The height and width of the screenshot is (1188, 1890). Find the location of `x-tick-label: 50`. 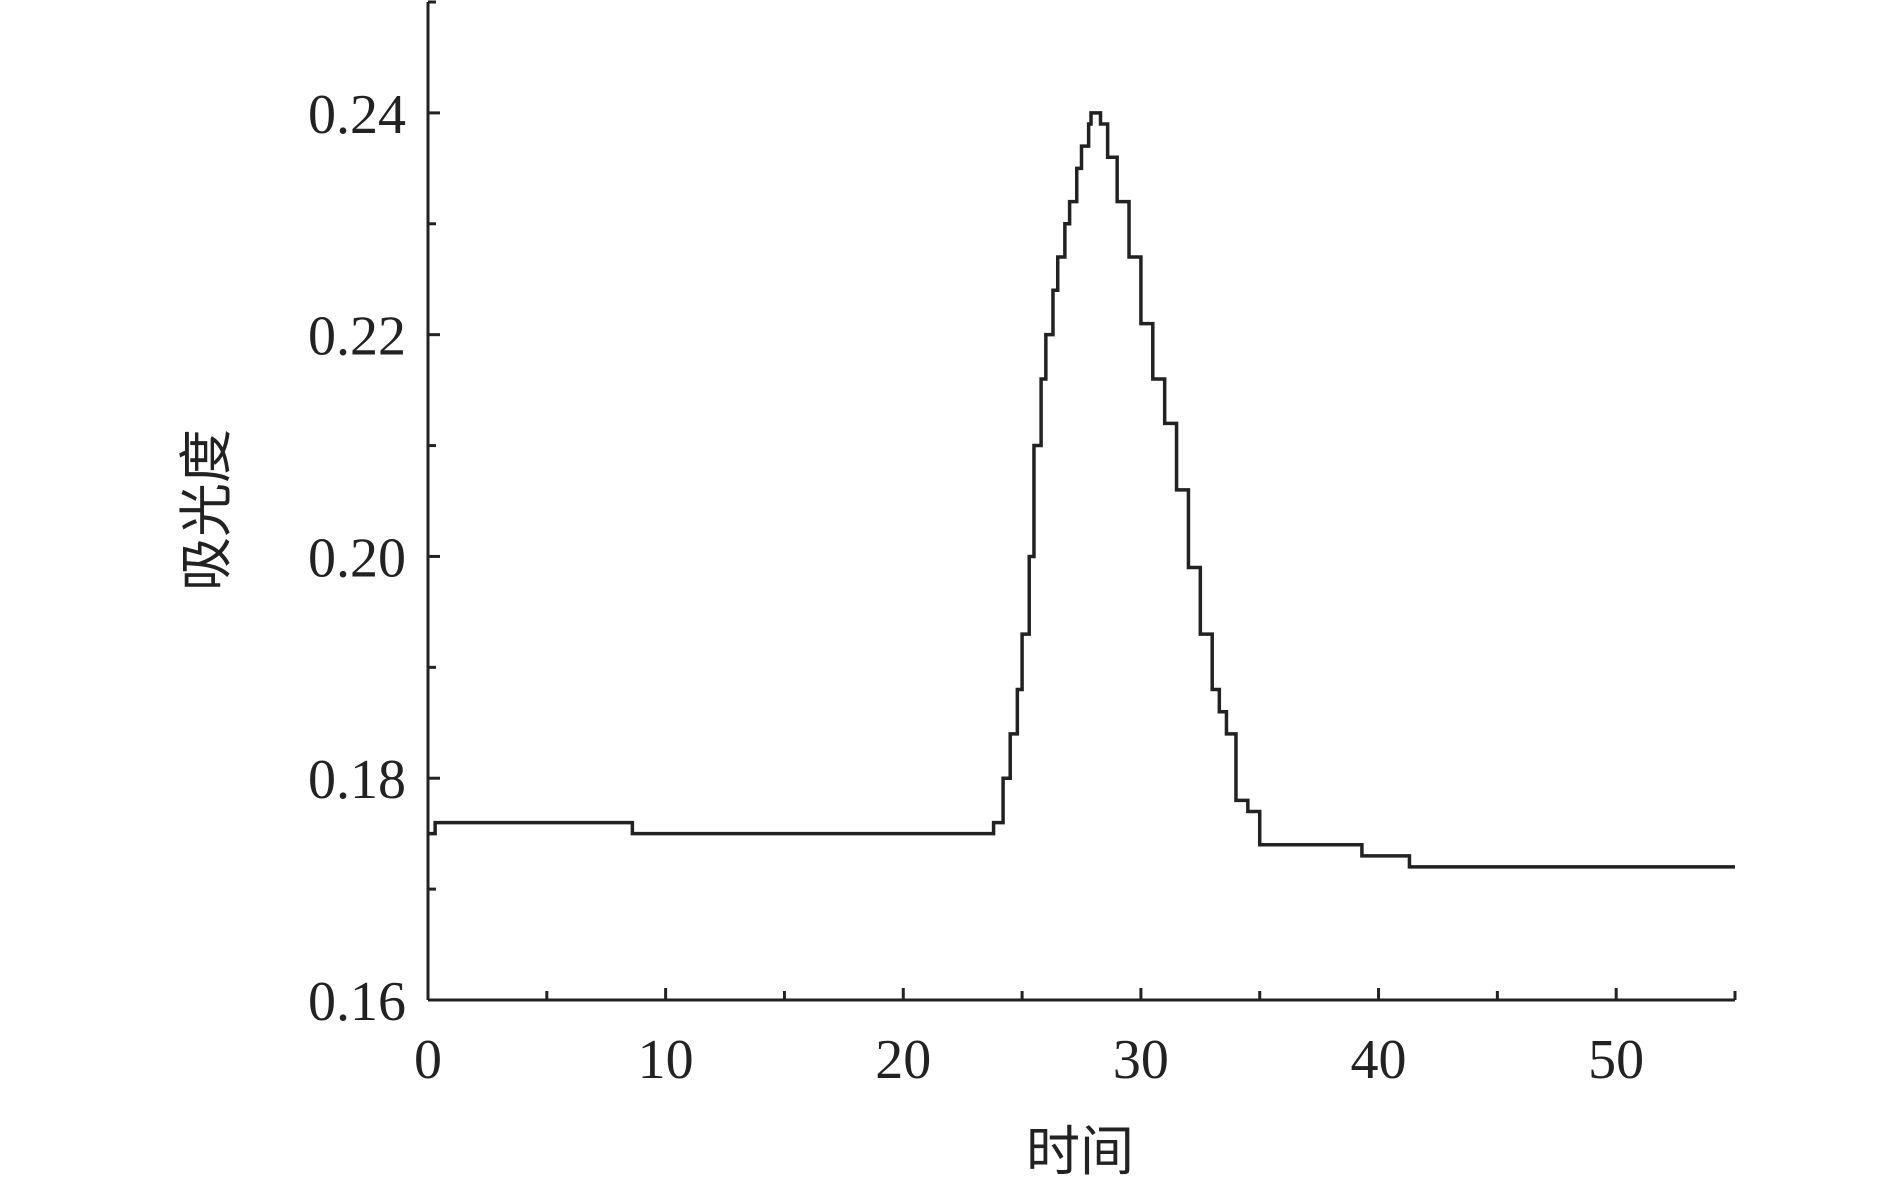

x-tick-label: 50 is located at coordinates (1616, 1060).